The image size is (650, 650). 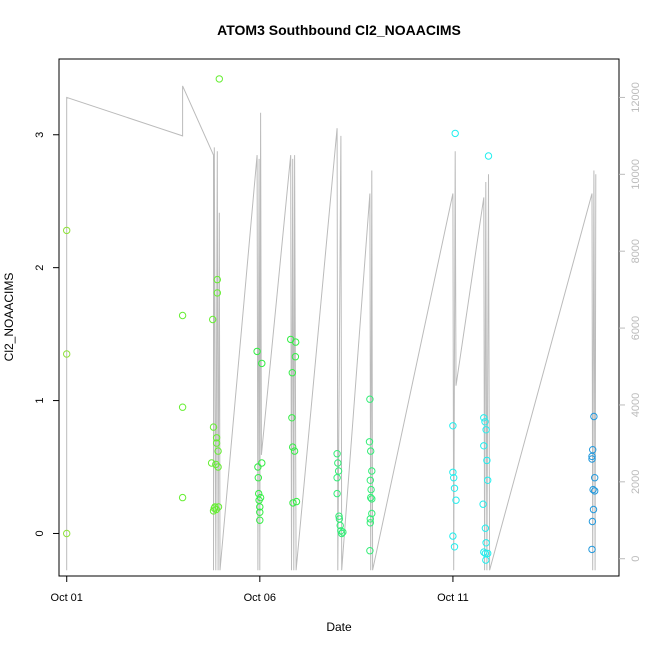 I want to click on y2-tick-label: 10000, so click(x=636, y=174).